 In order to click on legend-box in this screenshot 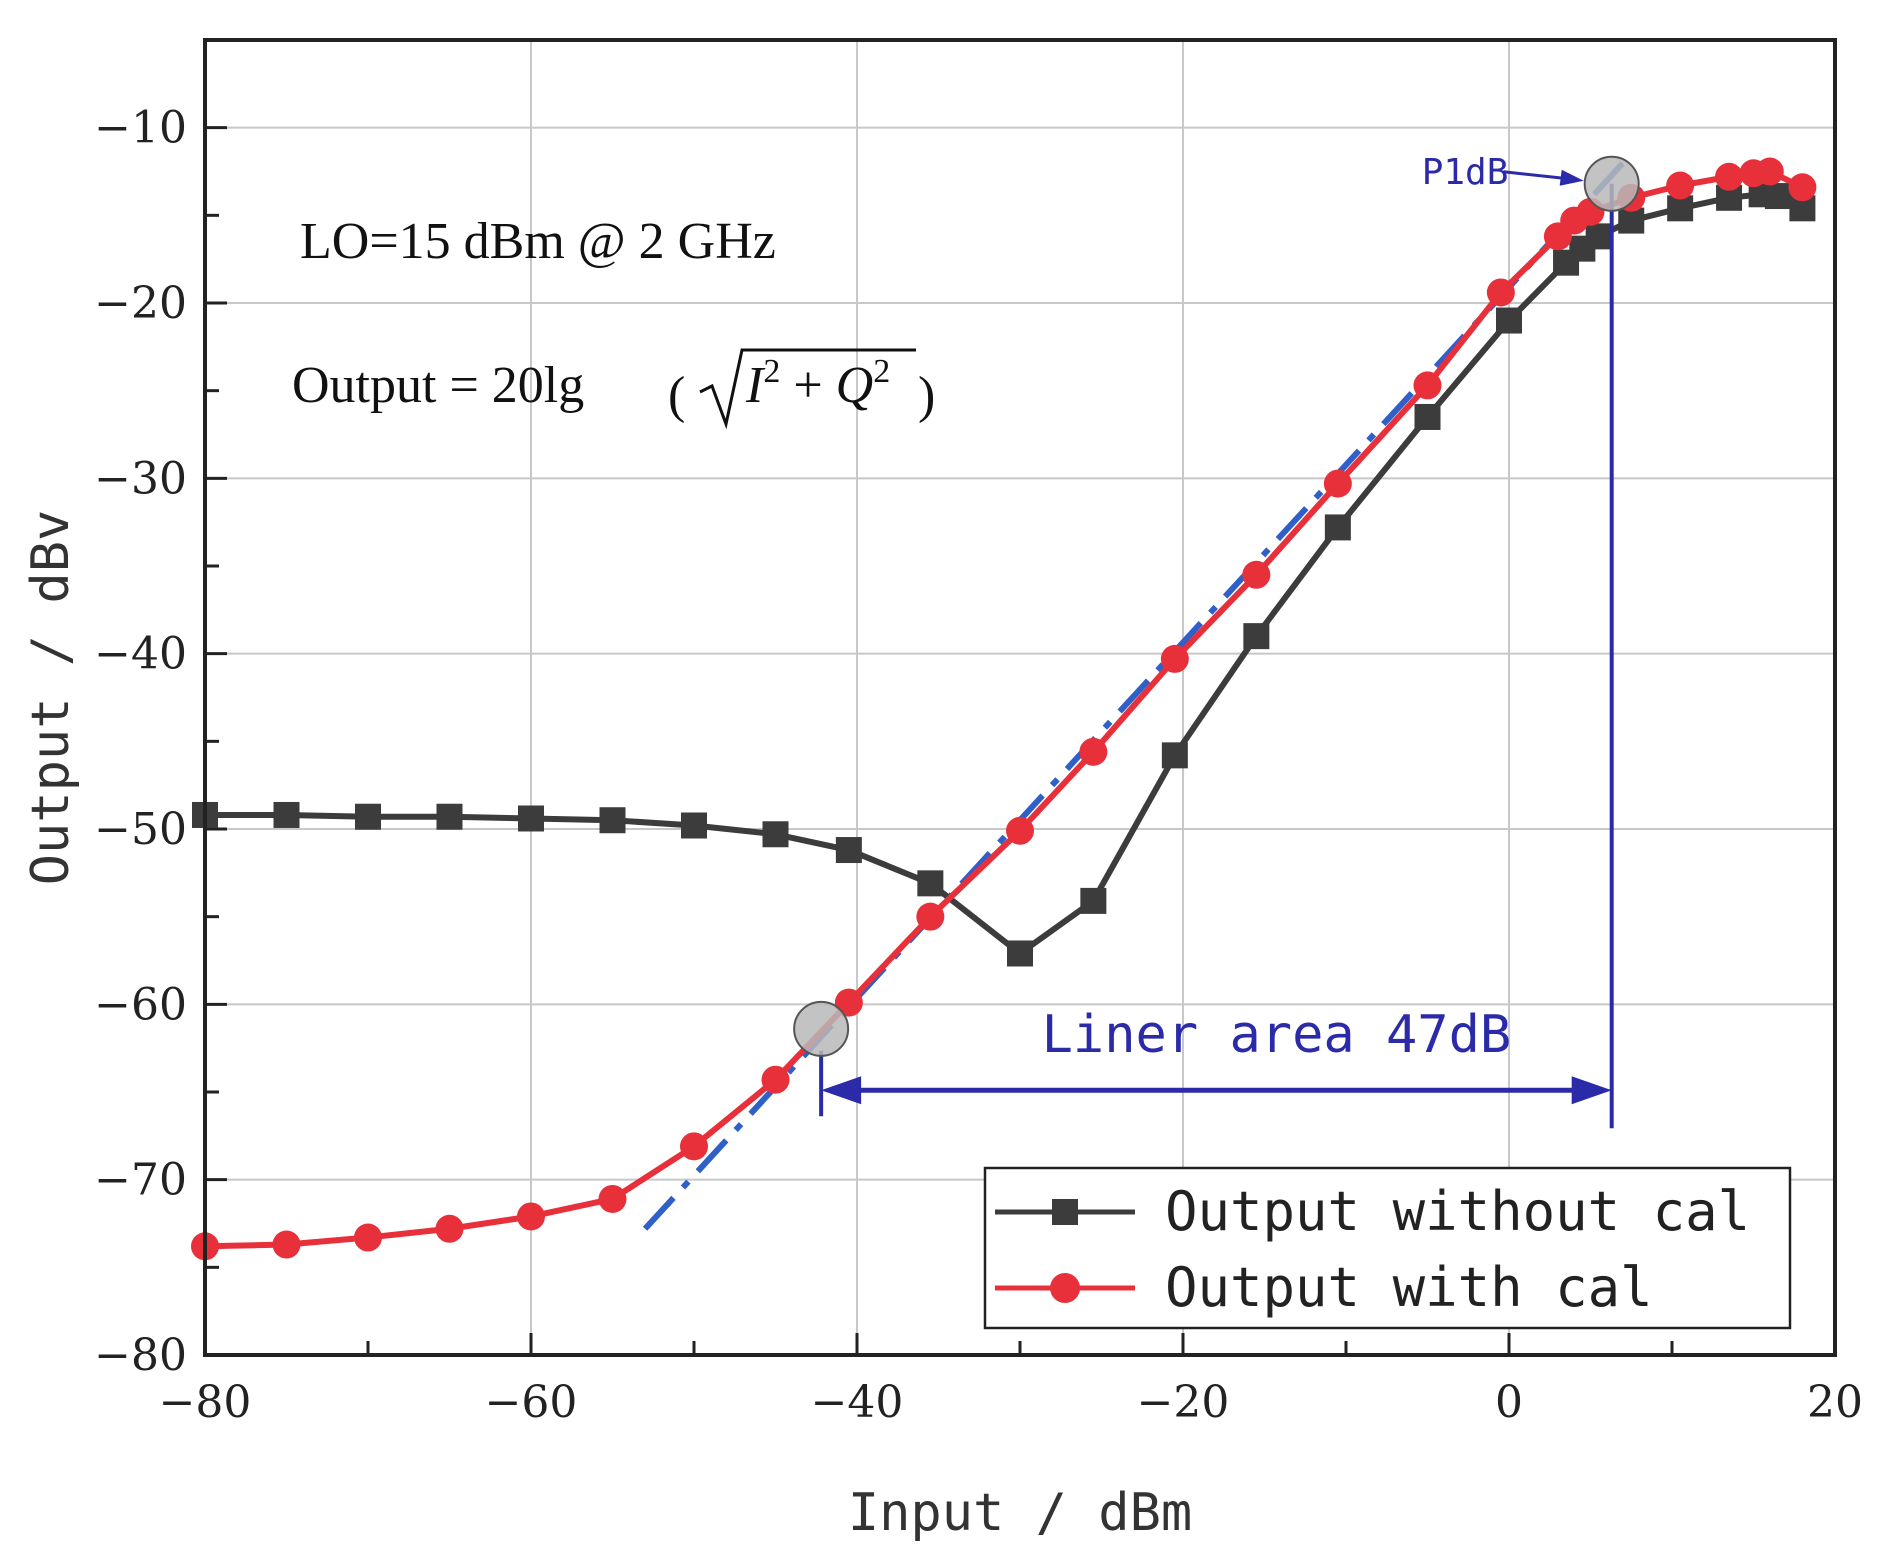, I will do `click(1387, 1248)`.